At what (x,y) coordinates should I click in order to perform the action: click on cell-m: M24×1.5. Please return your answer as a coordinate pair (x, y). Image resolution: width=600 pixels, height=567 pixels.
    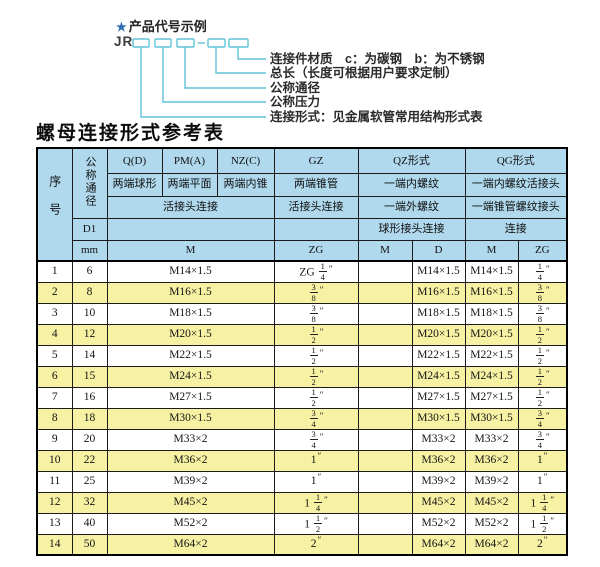
    Looking at the image, I should click on (190, 376).